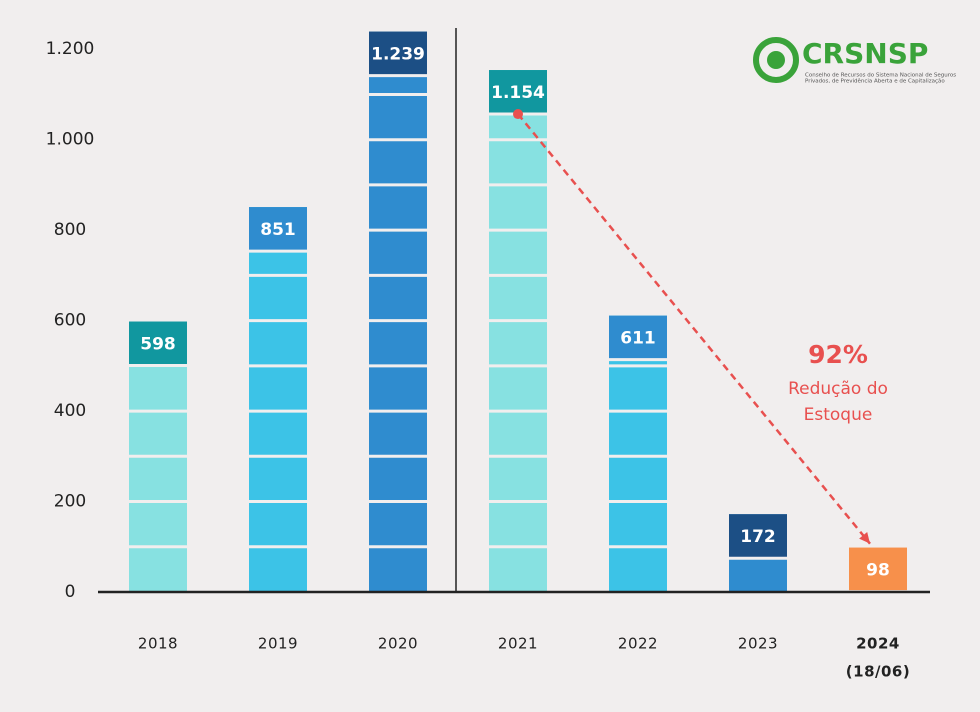 This screenshot has height=712, width=980. I want to click on x-tick-label: 2022, so click(638, 644).